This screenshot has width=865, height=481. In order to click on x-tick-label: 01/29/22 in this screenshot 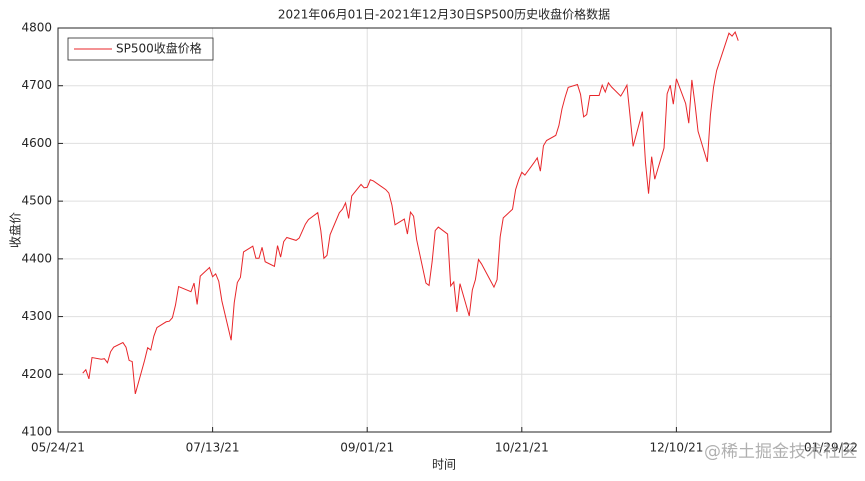, I will do `click(831, 448)`.